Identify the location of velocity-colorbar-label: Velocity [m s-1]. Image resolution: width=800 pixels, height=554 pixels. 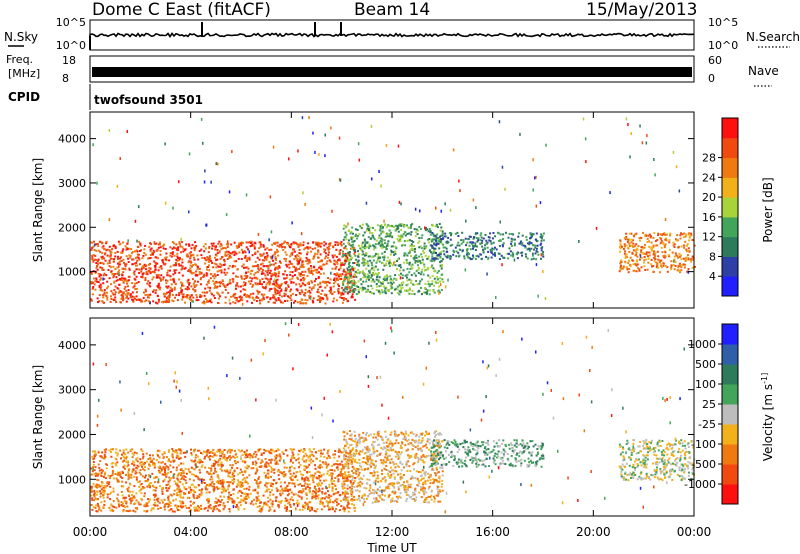
(767, 417).